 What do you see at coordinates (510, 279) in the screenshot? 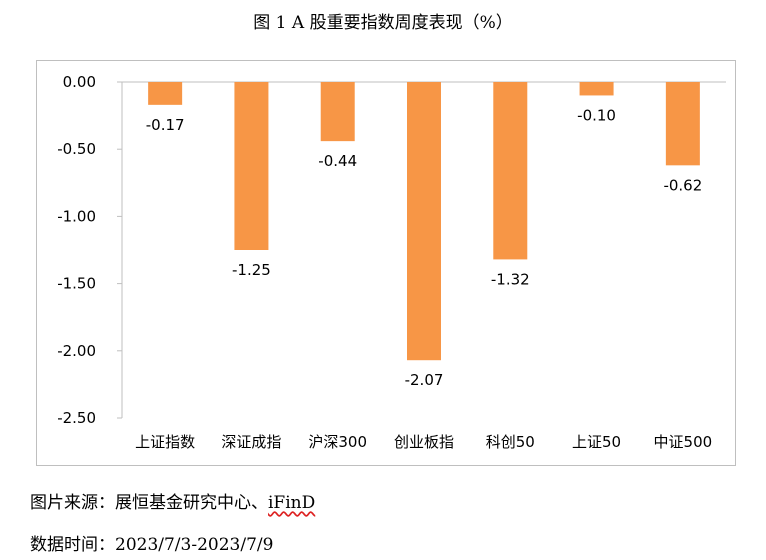
I see `data-label-4: -1.32` at bounding box center [510, 279].